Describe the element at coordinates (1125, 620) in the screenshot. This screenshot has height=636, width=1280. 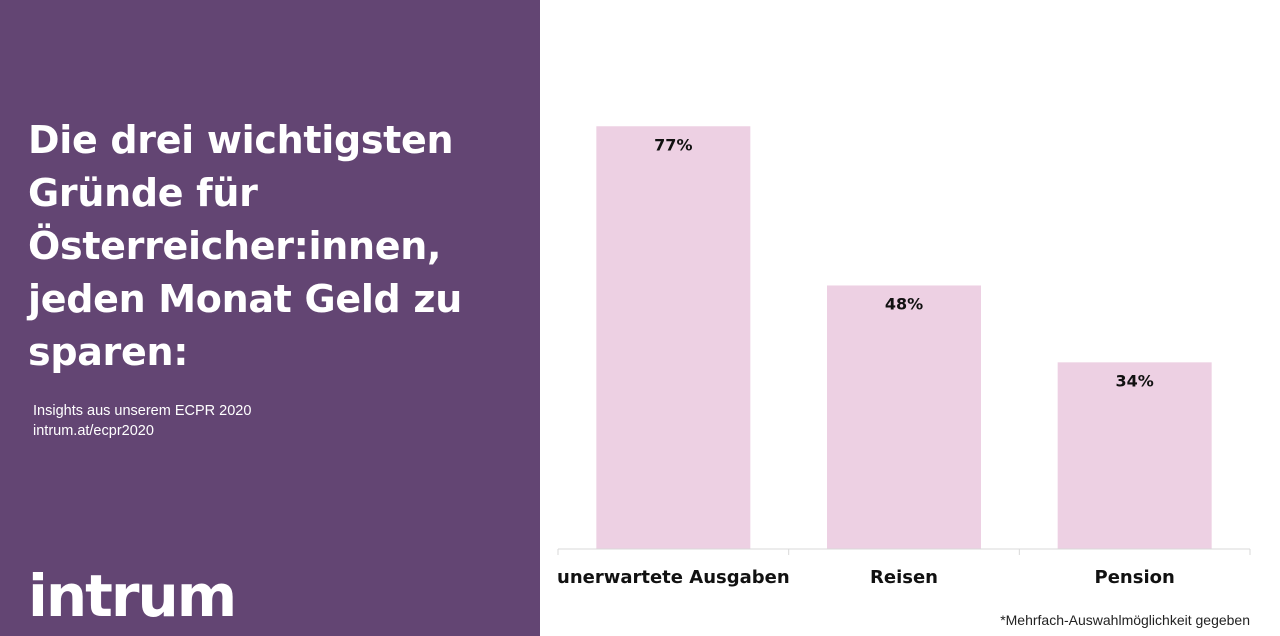
I see `footnote: *Mehrfach-Auswahlmöglichkeit gegeben` at that location.